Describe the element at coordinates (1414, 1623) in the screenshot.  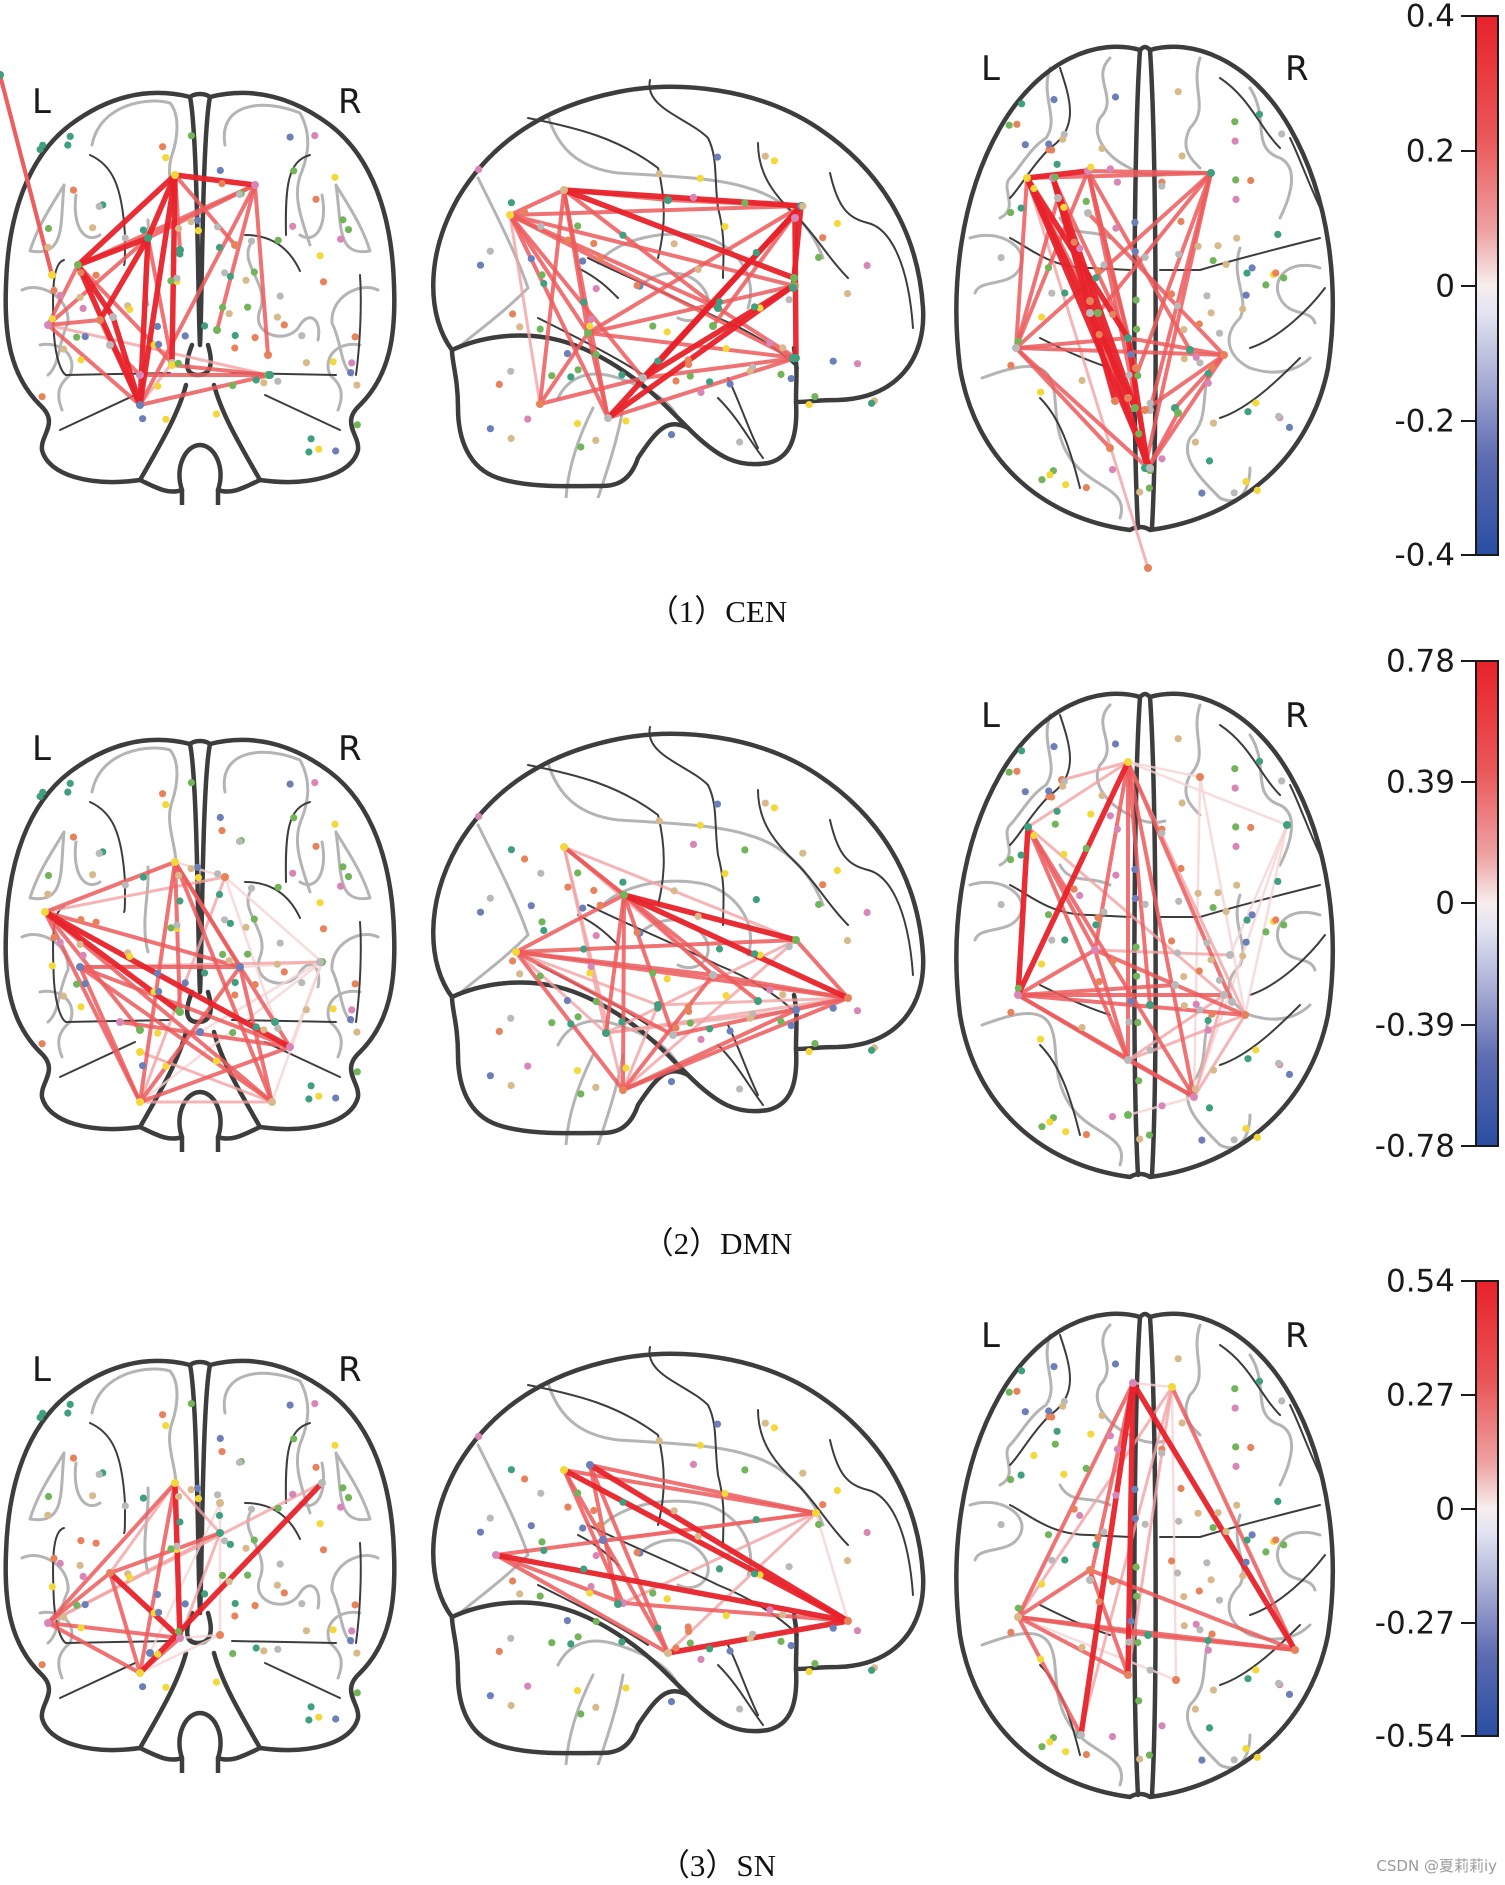
I see `colorbar-tick-label: -0.27` at that location.